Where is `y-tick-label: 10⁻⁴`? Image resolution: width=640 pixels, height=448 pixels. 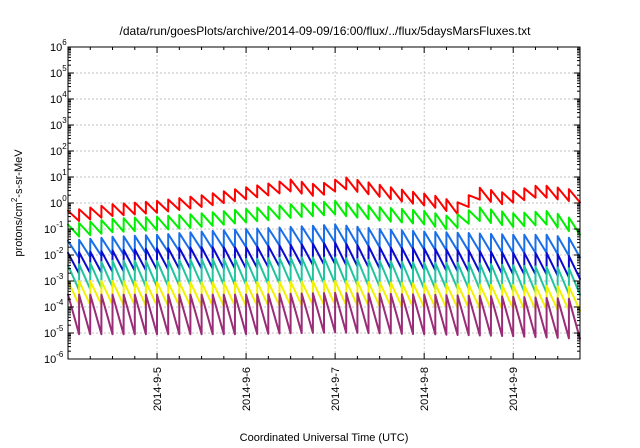 y-tick-label: 10⁻⁴ is located at coordinates (54, 306).